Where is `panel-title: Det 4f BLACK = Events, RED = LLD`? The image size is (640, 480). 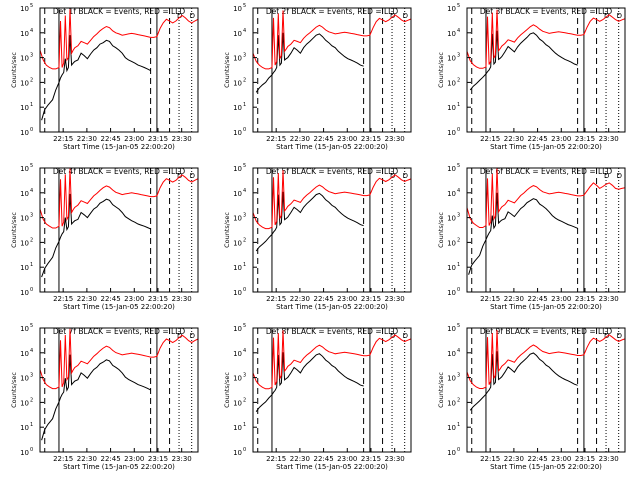
panel-title: Det 4f BLACK = Events, RED = LLD is located at coordinates (119, 171).